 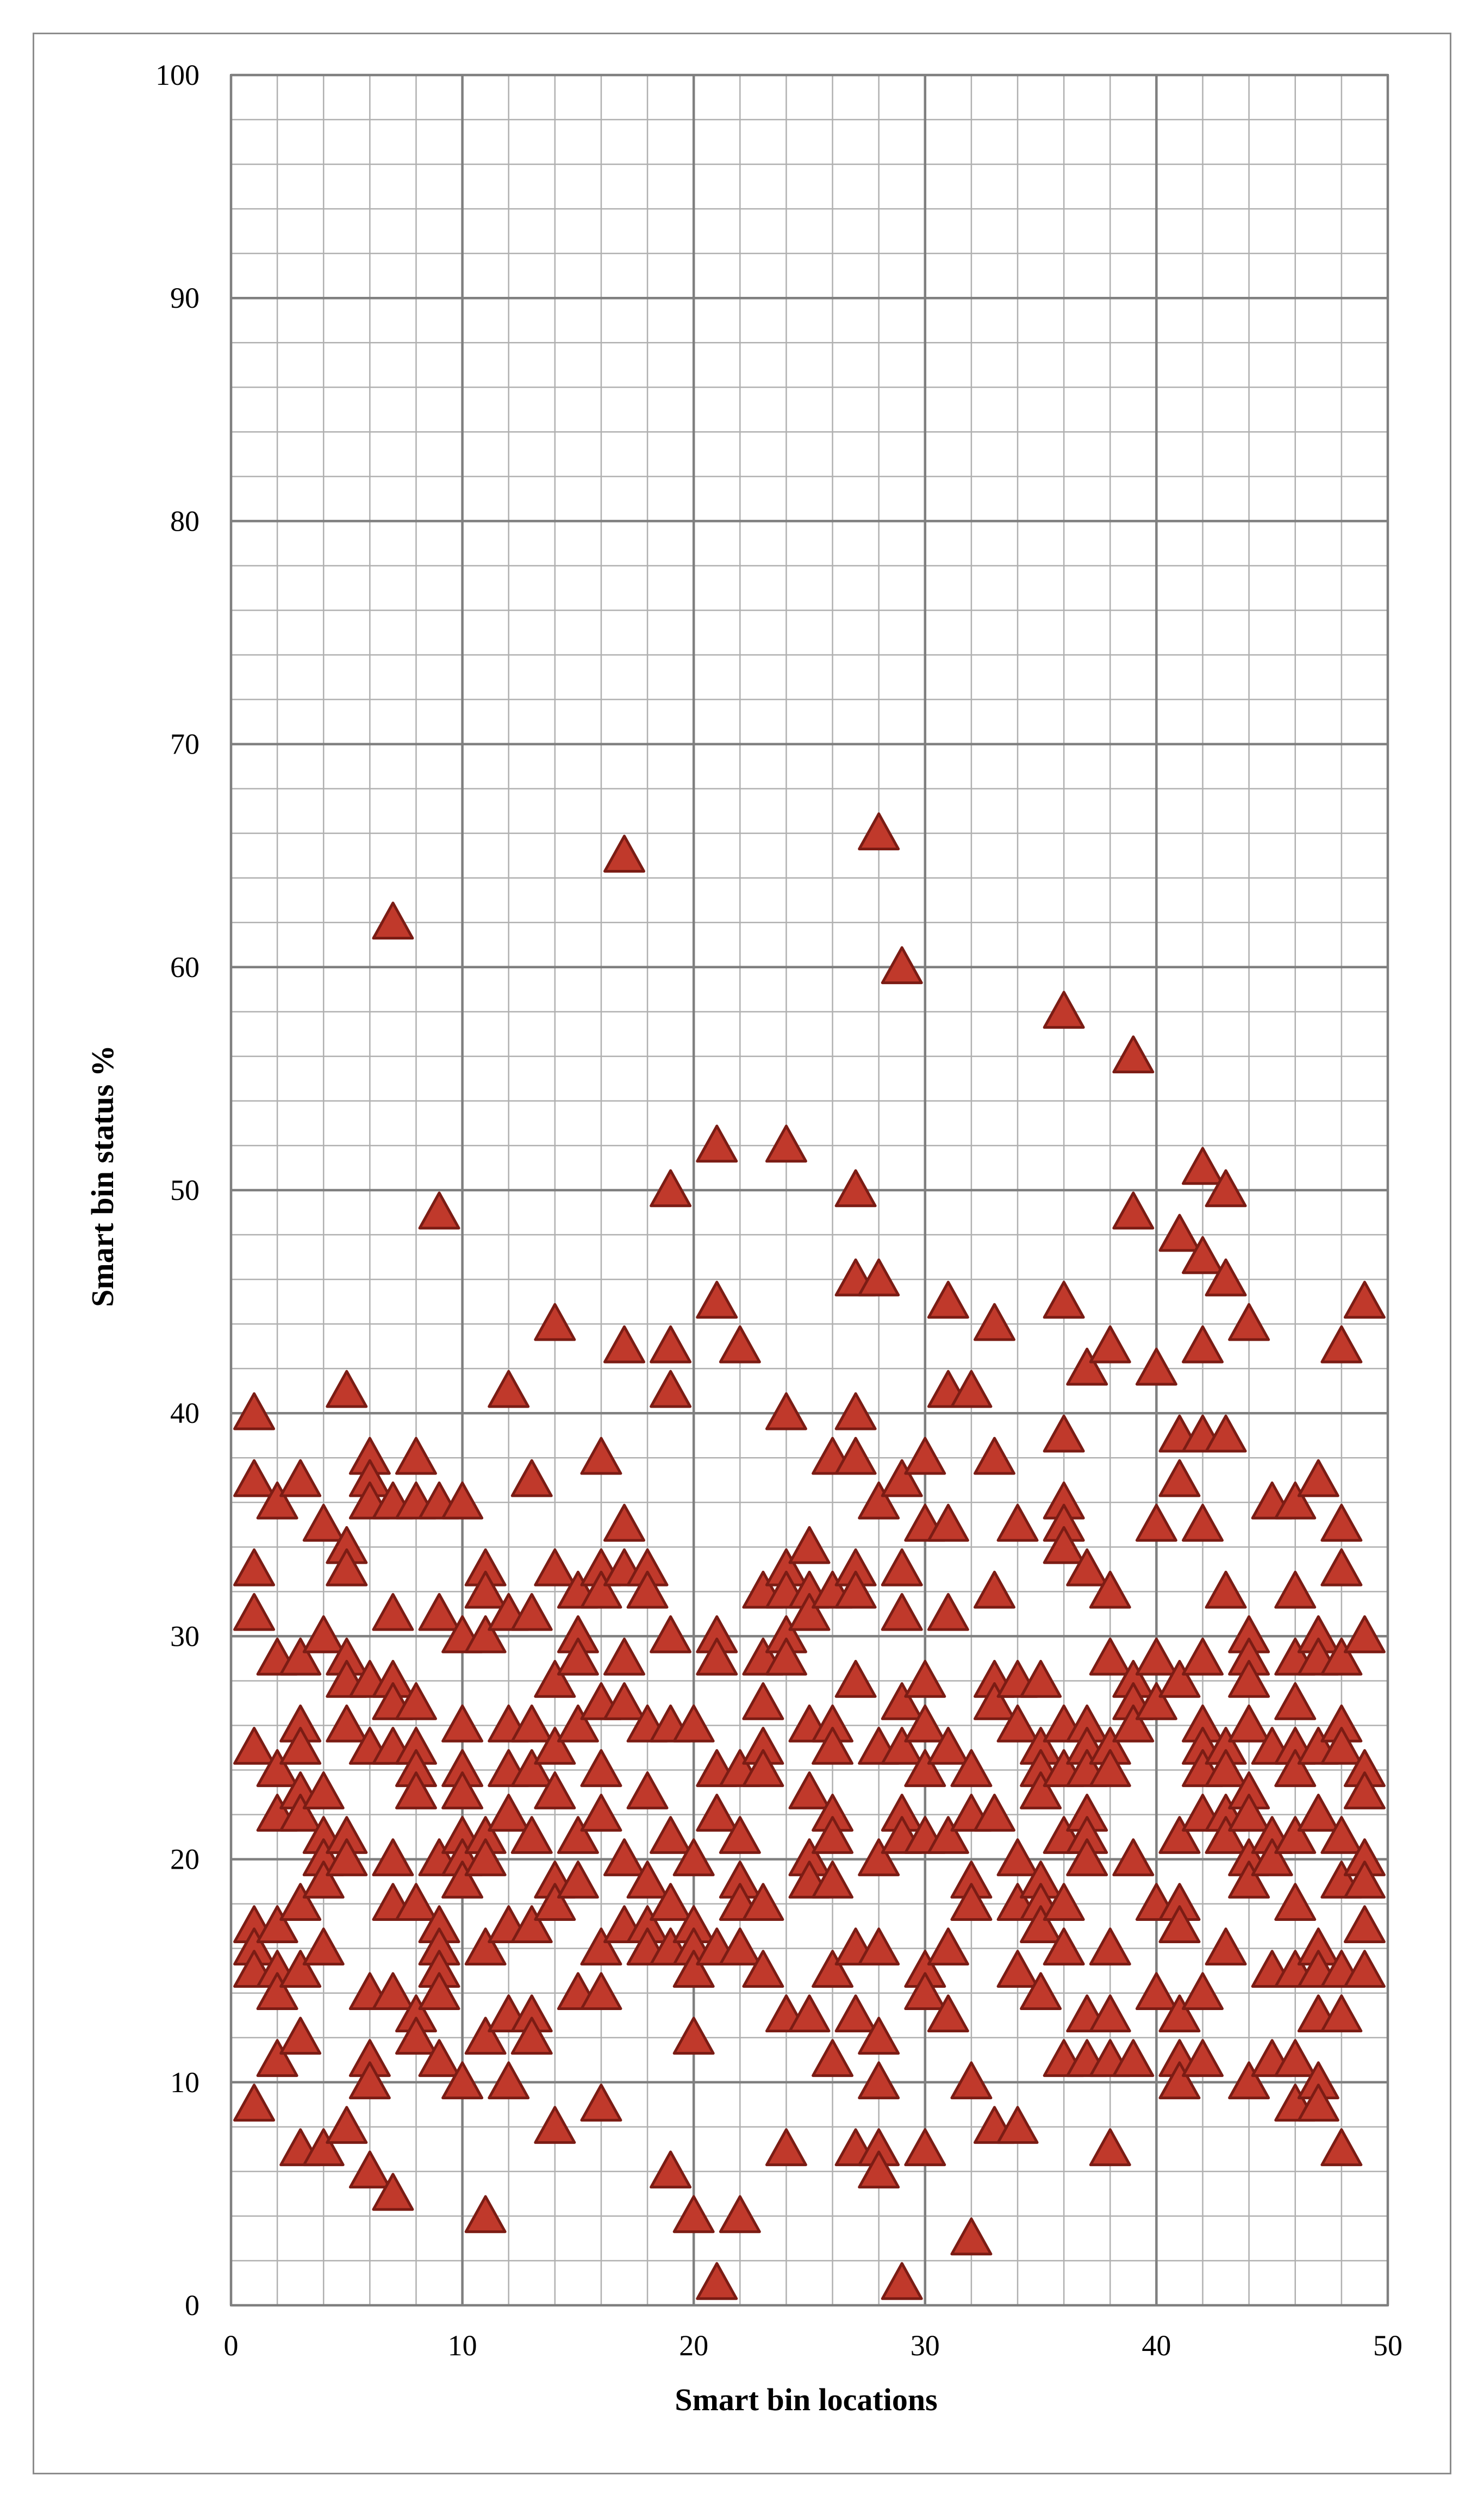 What do you see at coordinates (184, 1859) in the screenshot?
I see `y-tick-label: 20` at bounding box center [184, 1859].